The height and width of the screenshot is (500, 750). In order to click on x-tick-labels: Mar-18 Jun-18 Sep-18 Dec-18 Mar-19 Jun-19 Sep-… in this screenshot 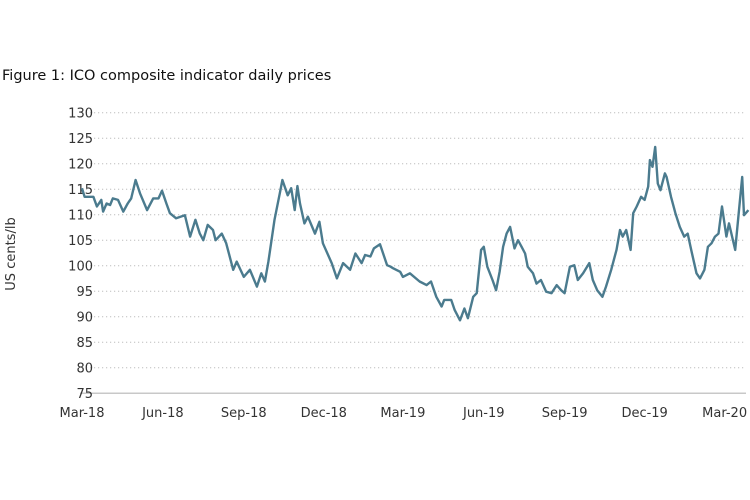, I will do `click(404, 413)`.